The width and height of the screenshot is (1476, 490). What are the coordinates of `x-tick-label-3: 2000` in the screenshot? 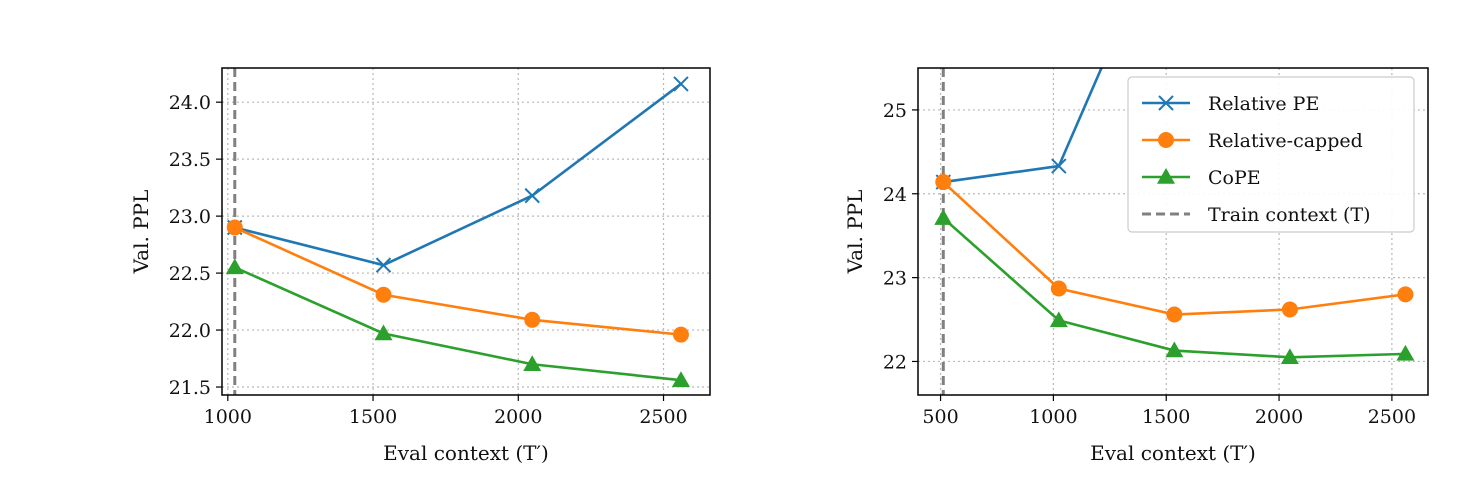 It's located at (518, 417).